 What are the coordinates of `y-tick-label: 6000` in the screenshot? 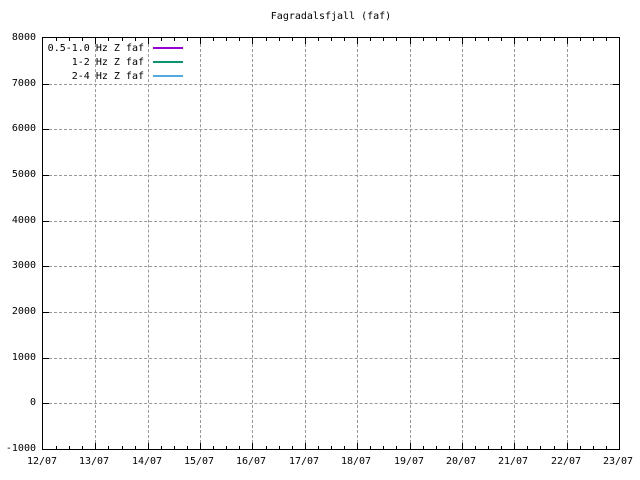 It's located at (23, 128).